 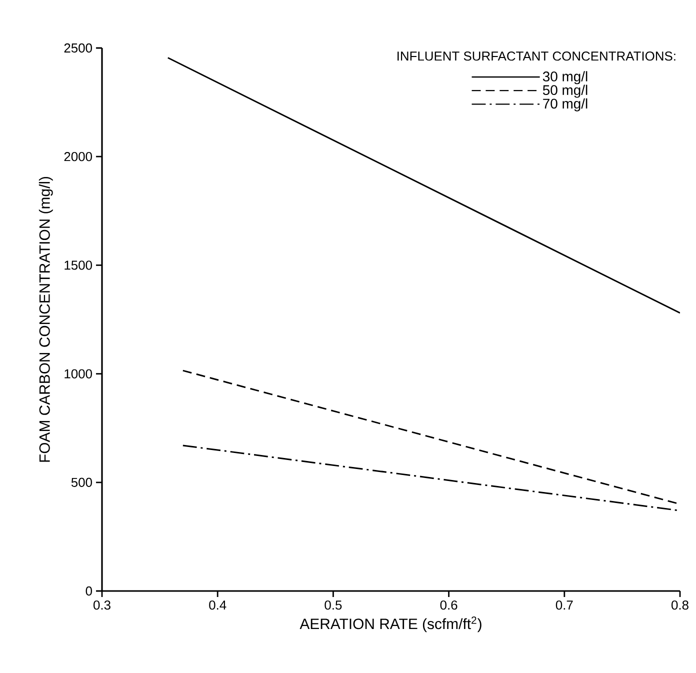 What do you see at coordinates (449, 605) in the screenshot?
I see `x-tick-label: 0.6` at bounding box center [449, 605].